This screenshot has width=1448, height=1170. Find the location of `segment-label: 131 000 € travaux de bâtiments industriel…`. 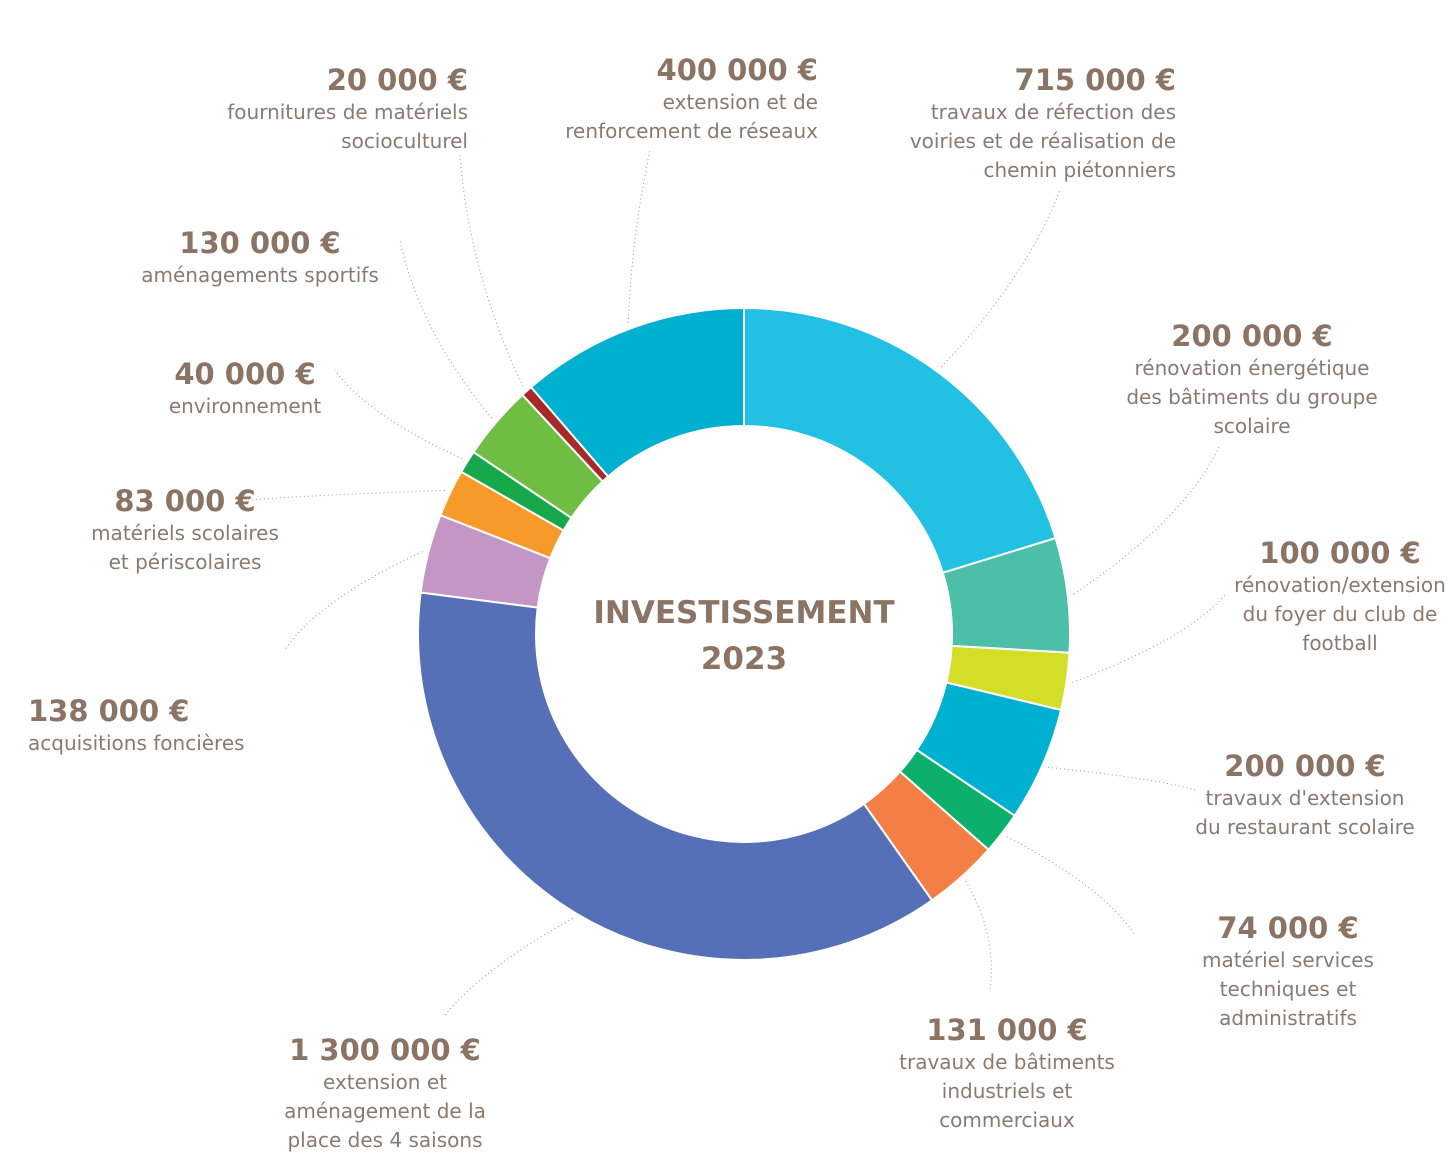

segment-label: 131 000 € travaux de bâtiments industriel… is located at coordinates (1007, 1073).